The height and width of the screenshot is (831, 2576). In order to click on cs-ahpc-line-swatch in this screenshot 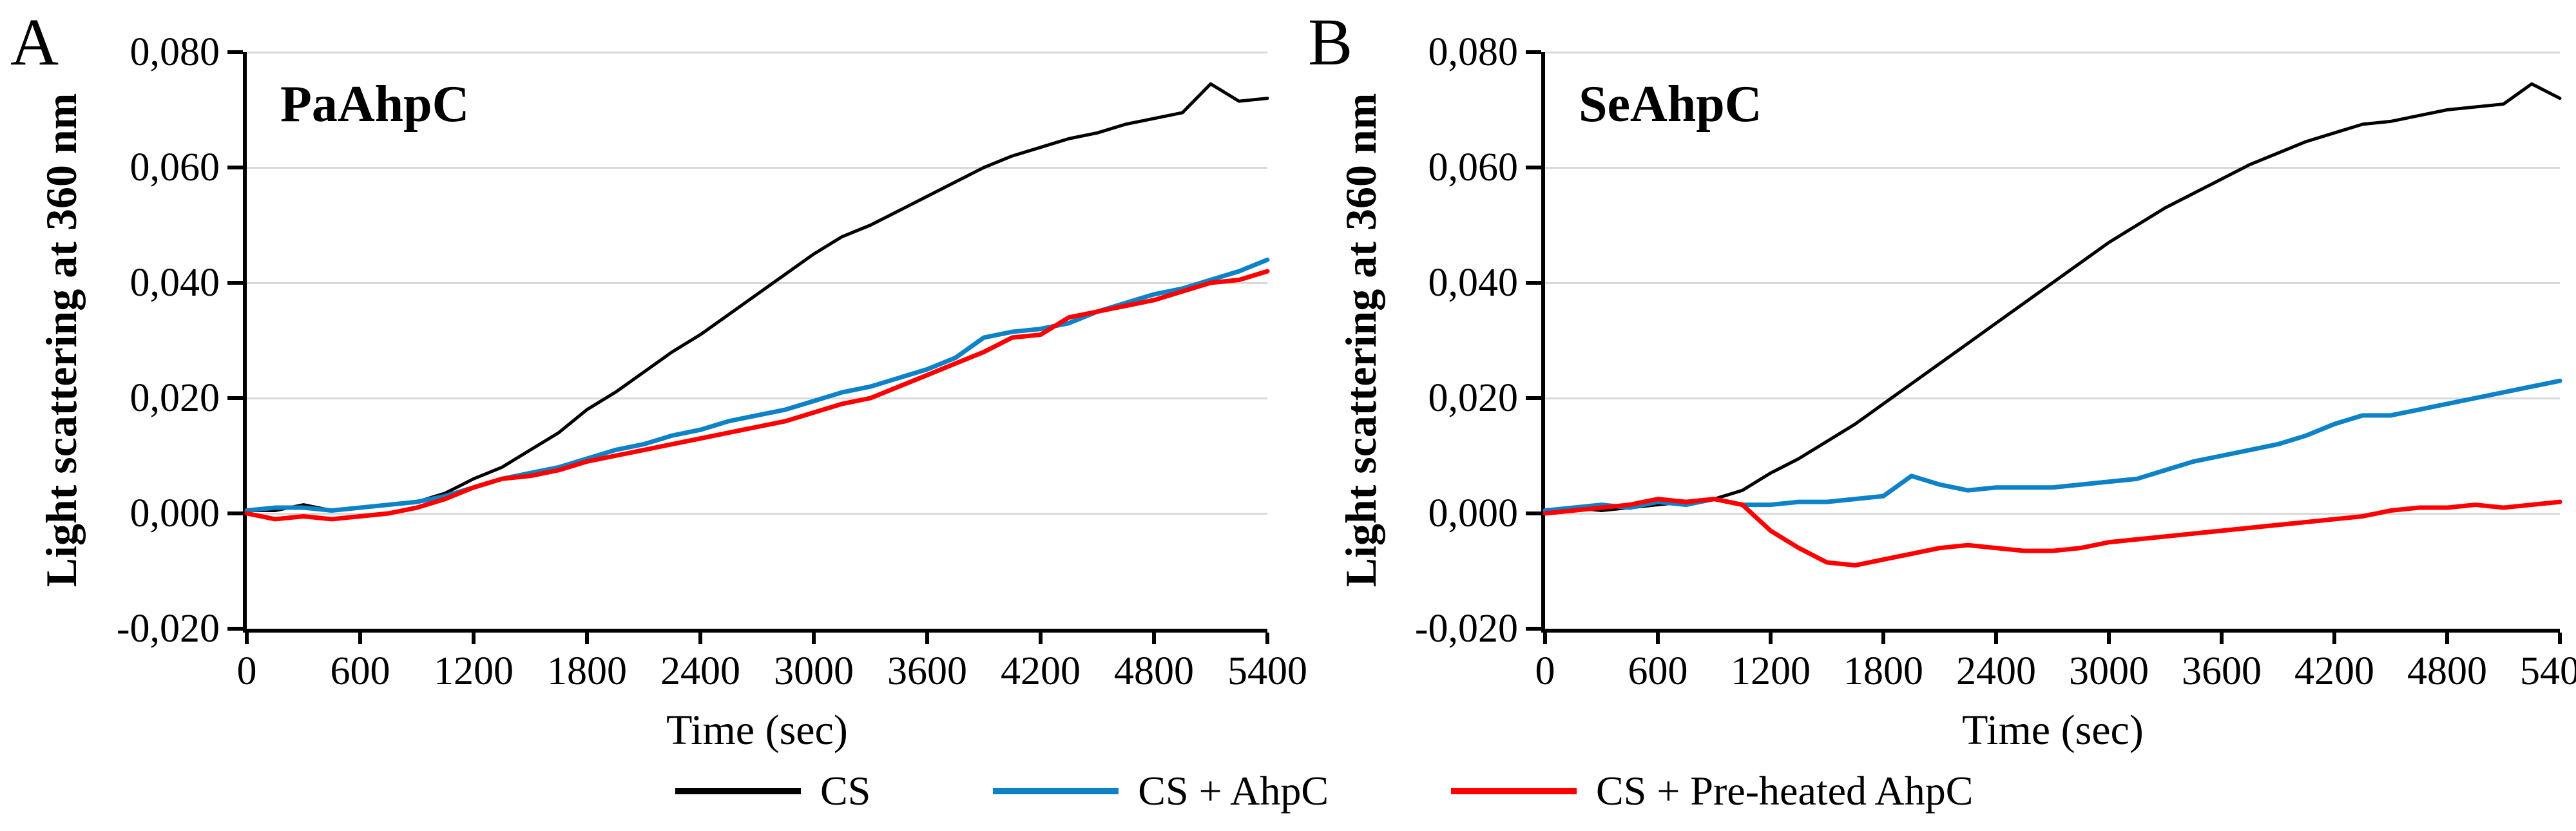, I will do `click(1056, 791)`.